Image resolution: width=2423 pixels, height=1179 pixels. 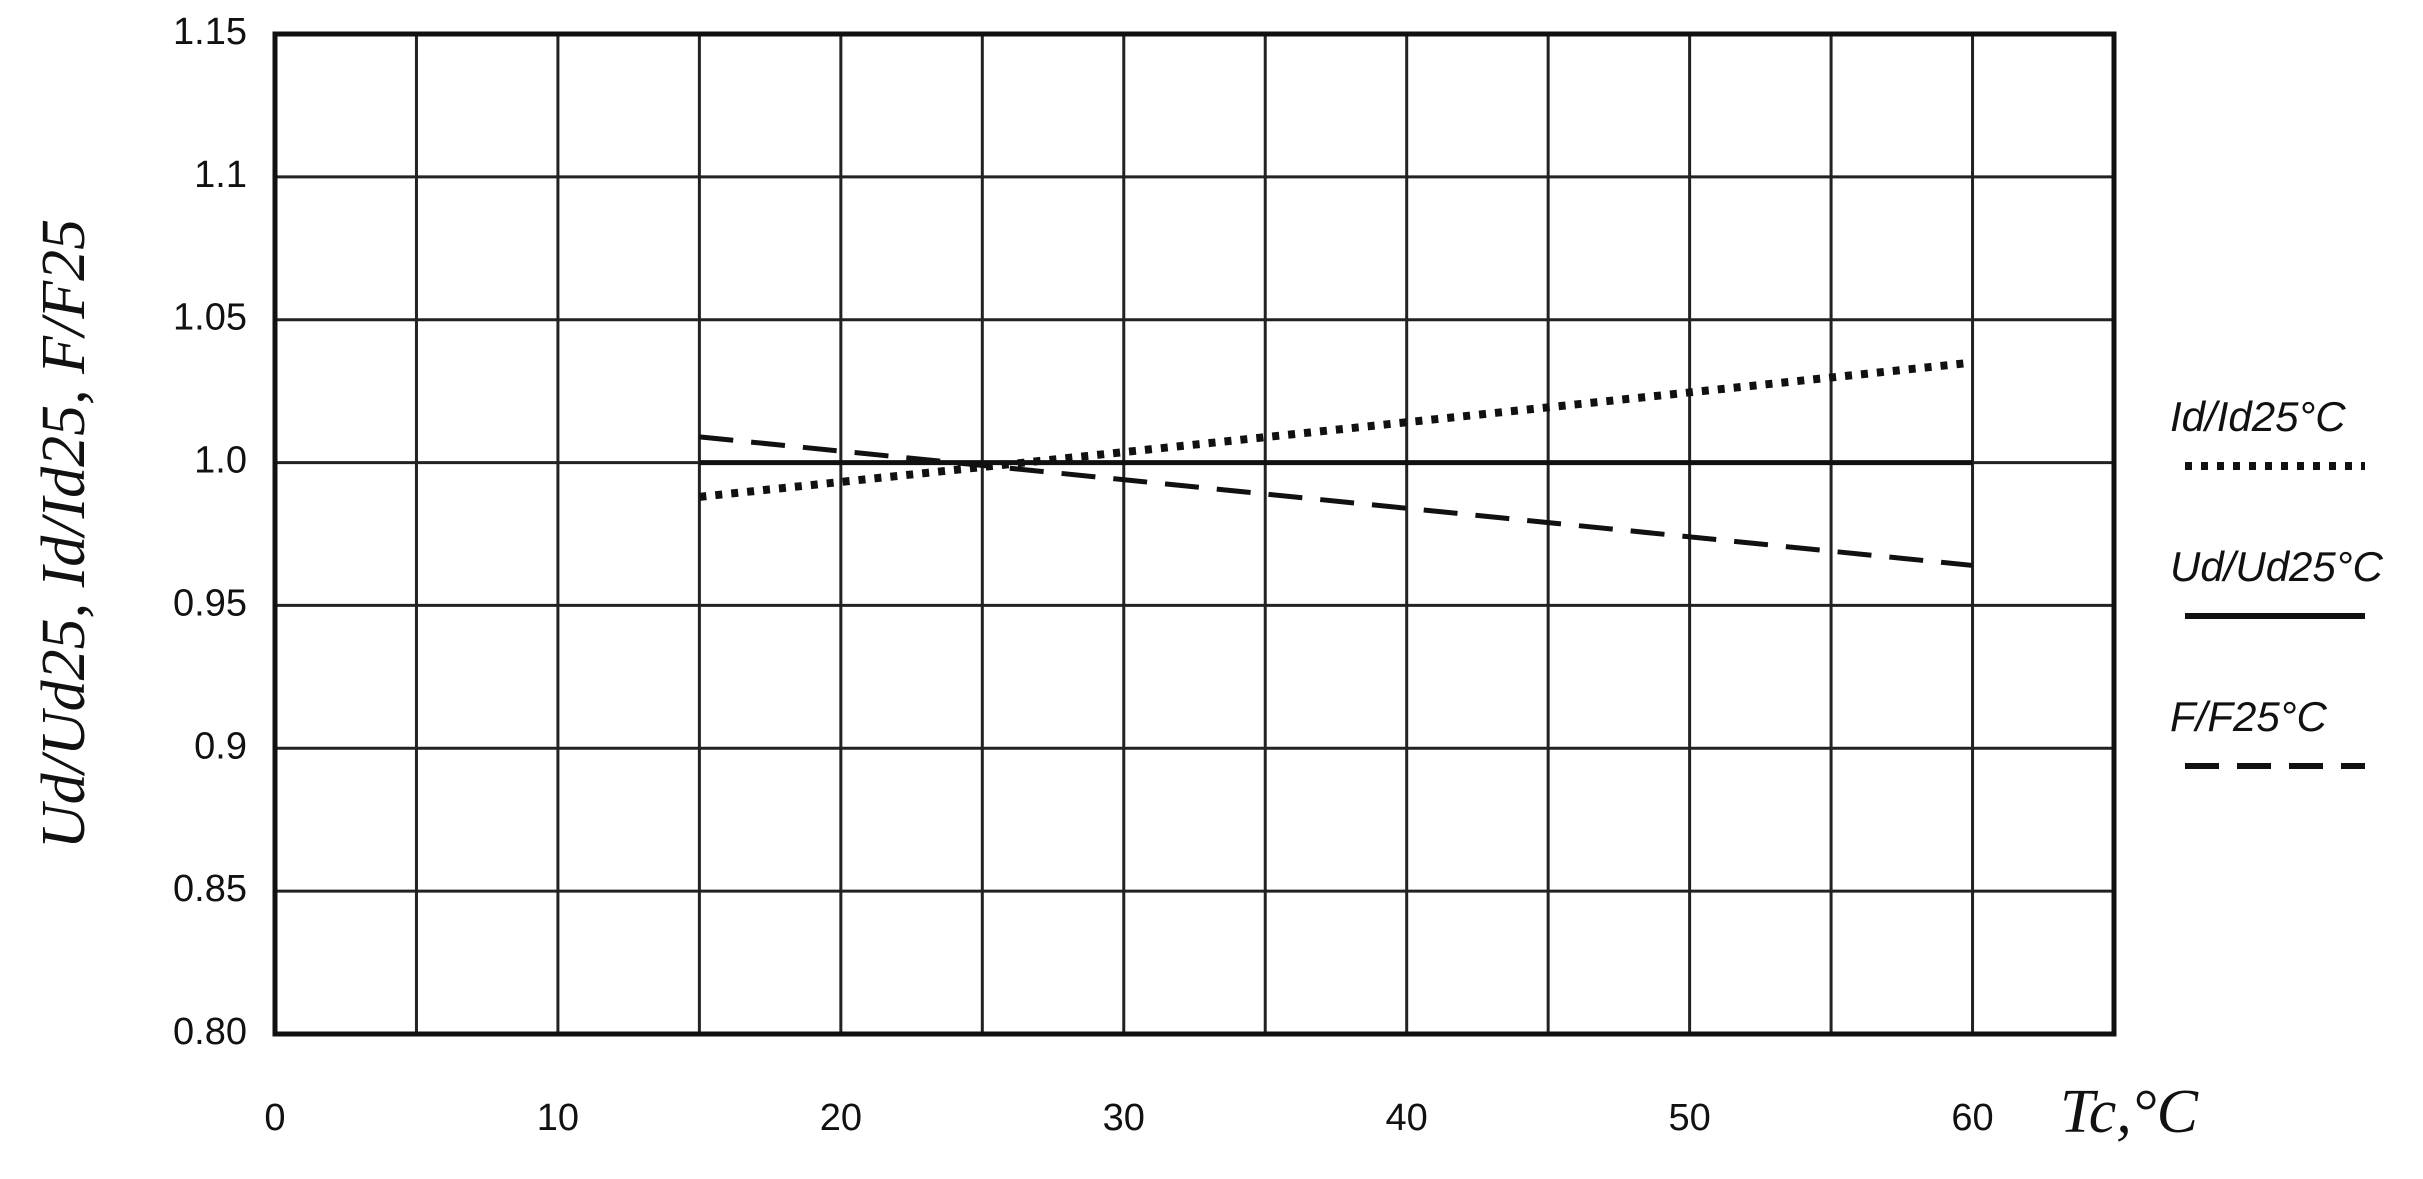 What do you see at coordinates (274, 1118) in the screenshot?
I see `x-tick-label: 0` at bounding box center [274, 1118].